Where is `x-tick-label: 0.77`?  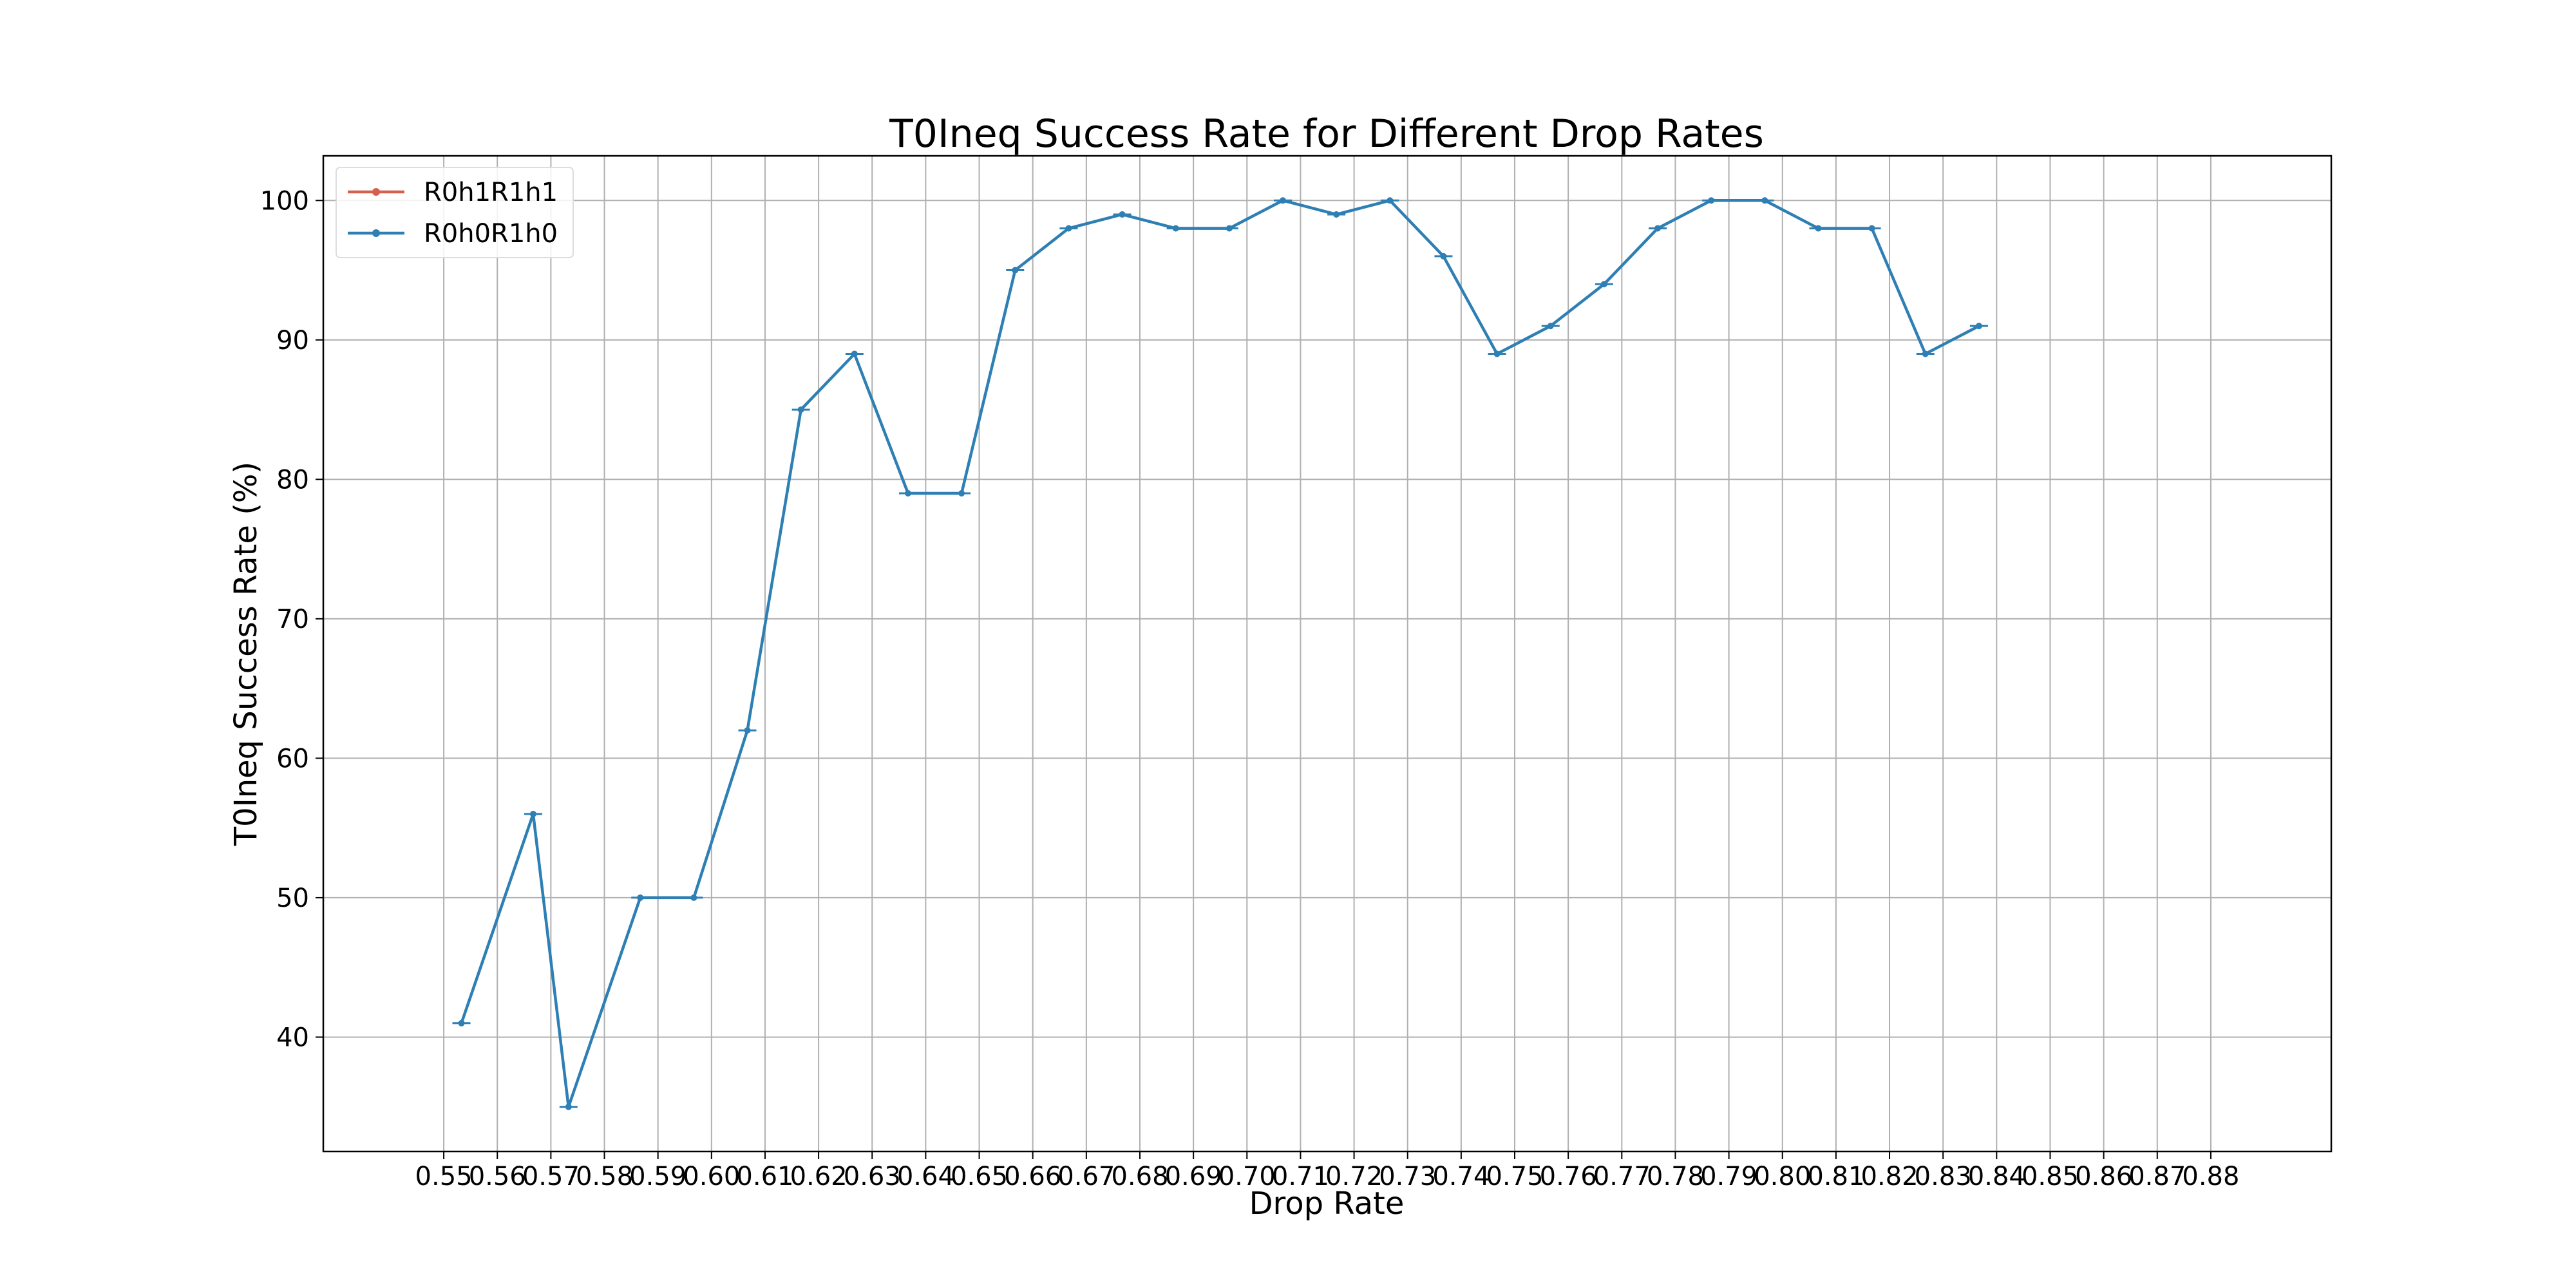
x-tick-label: 0.77 is located at coordinates (1622, 1176).